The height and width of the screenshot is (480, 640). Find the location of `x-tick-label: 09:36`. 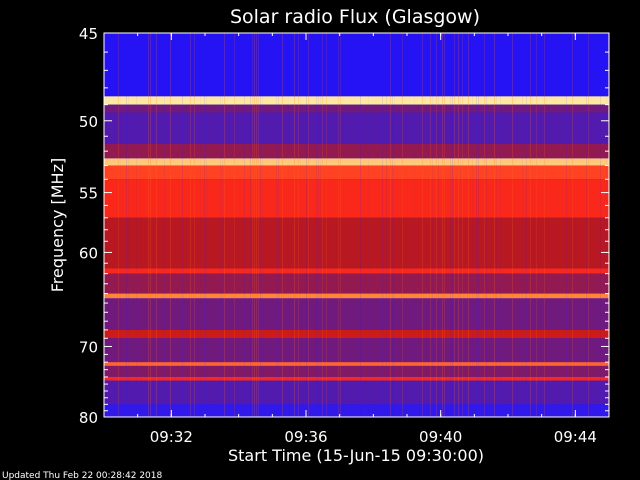

x-tick-label: 09:36 is located at coordinates (305, 437).